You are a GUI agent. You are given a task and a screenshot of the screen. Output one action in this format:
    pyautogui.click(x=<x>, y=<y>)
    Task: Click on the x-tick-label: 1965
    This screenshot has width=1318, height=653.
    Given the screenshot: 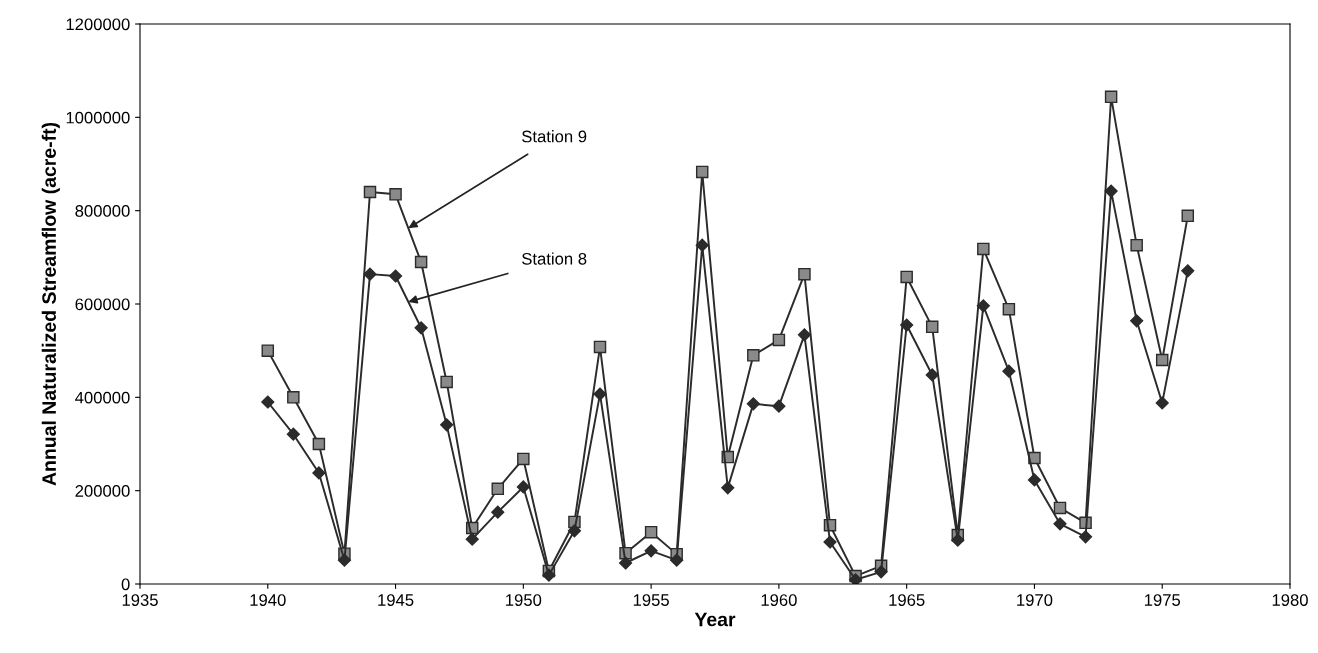 What is the action you would take?
    pyautogui.click(x=907, y=600)
    